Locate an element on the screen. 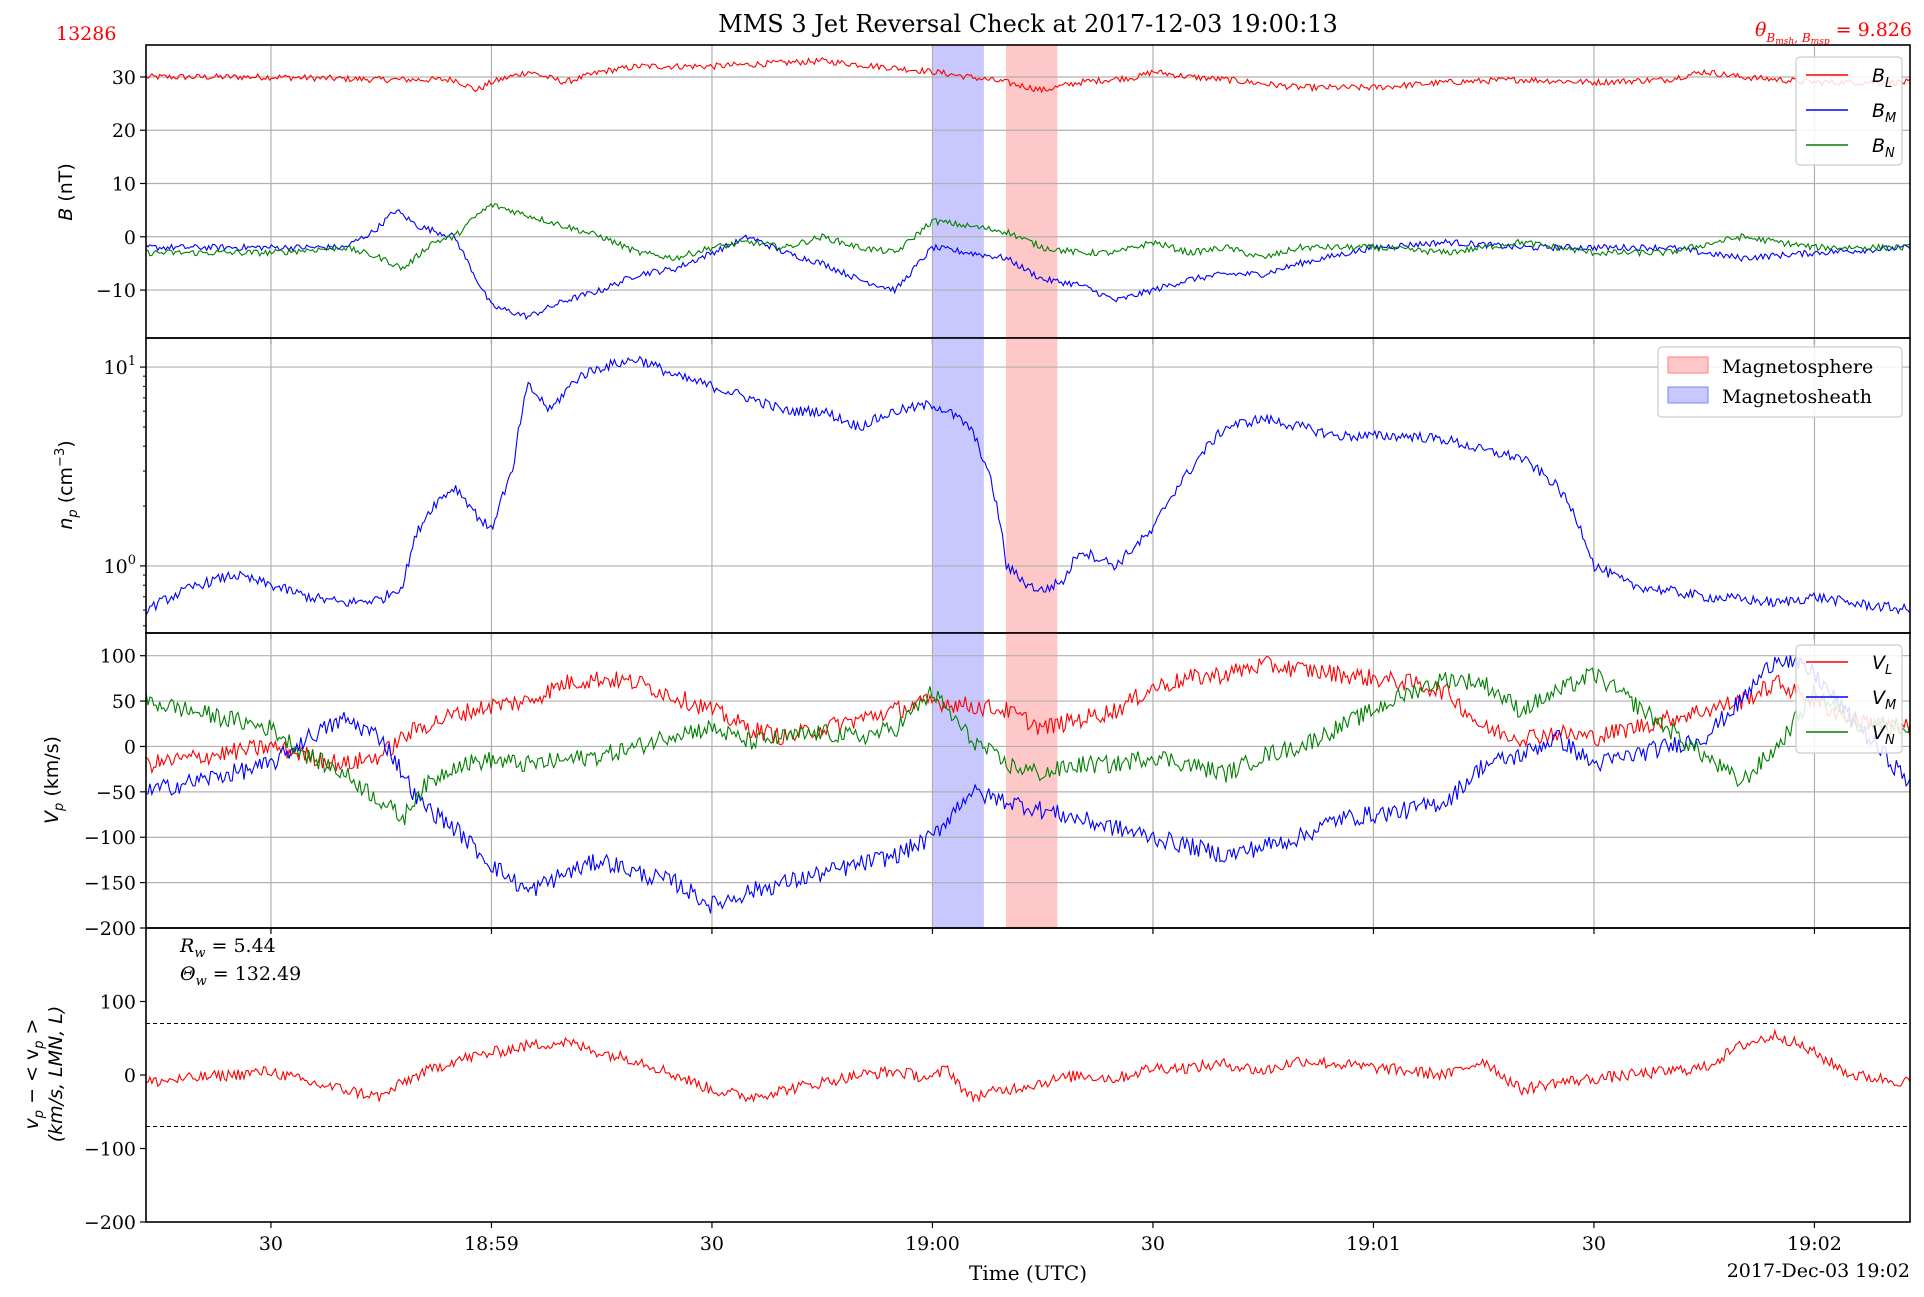  series-v_p - <v_p>-line is located at coordinates (1028, 1066).